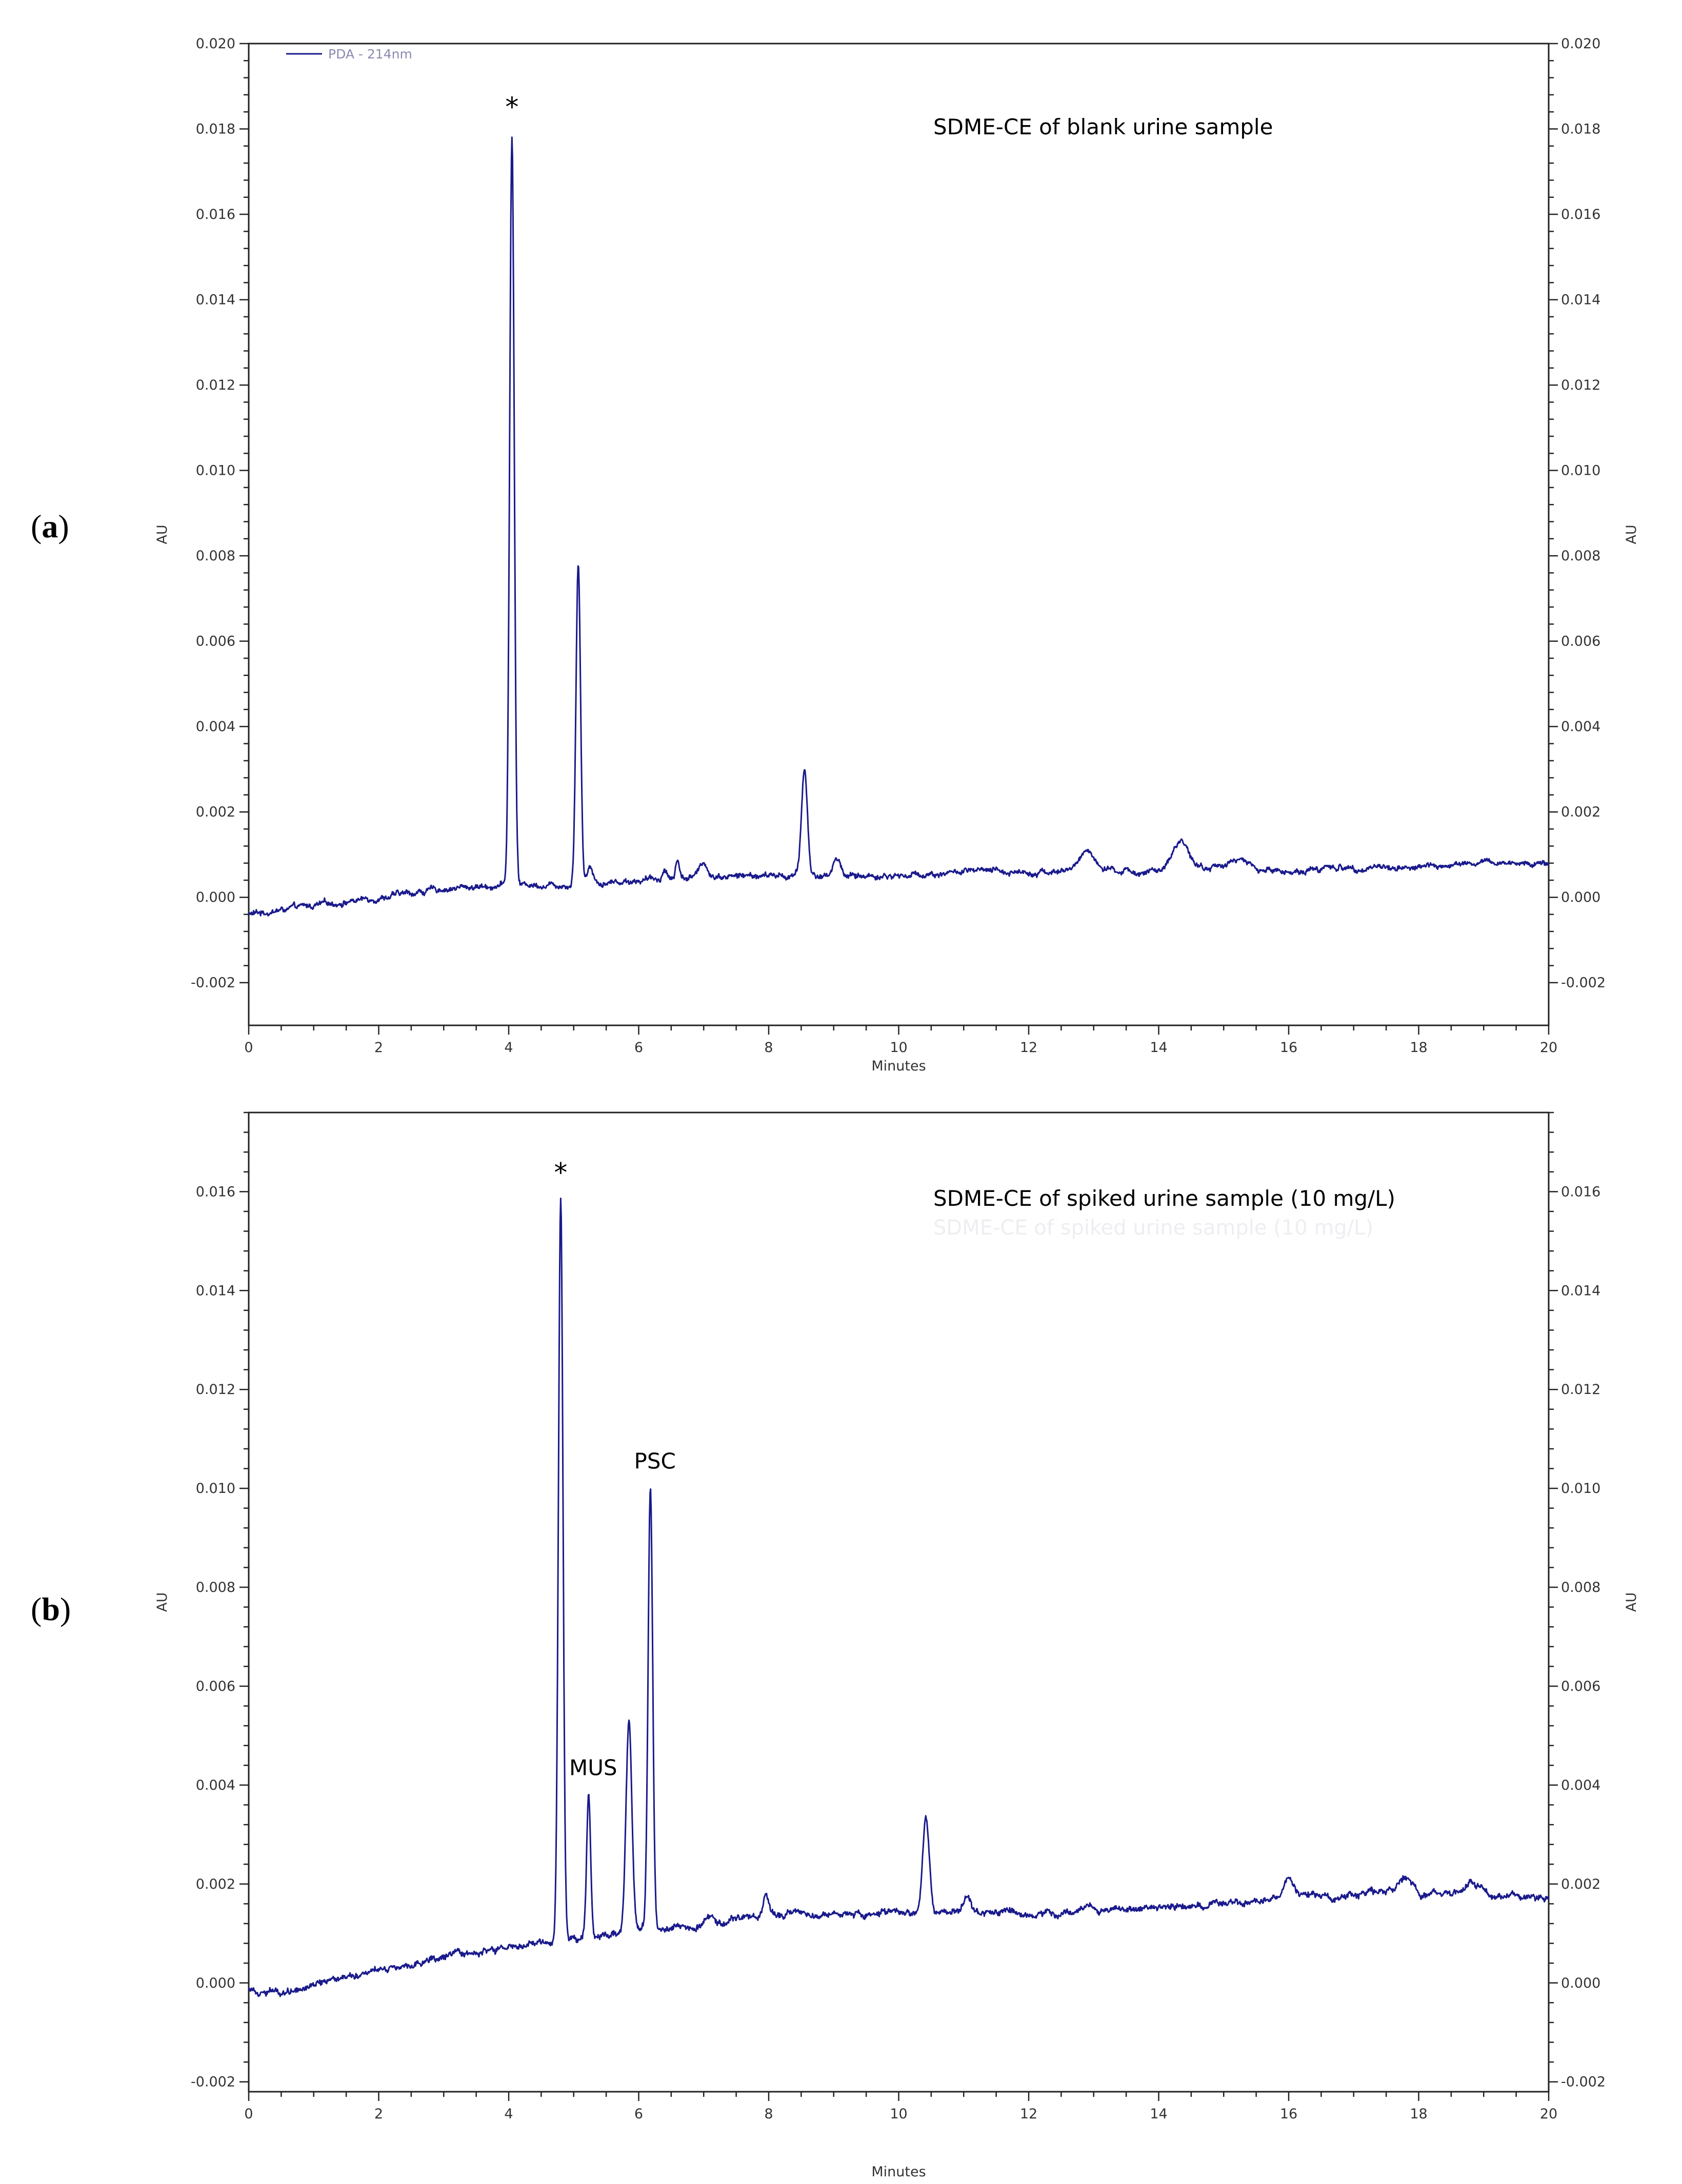 Image resolution: width=1682 pixels, height=2184 pixels. I want to click on chart-title: SDME-CE of spiked urine sample (10 mg/L), so click(1164, 1198).